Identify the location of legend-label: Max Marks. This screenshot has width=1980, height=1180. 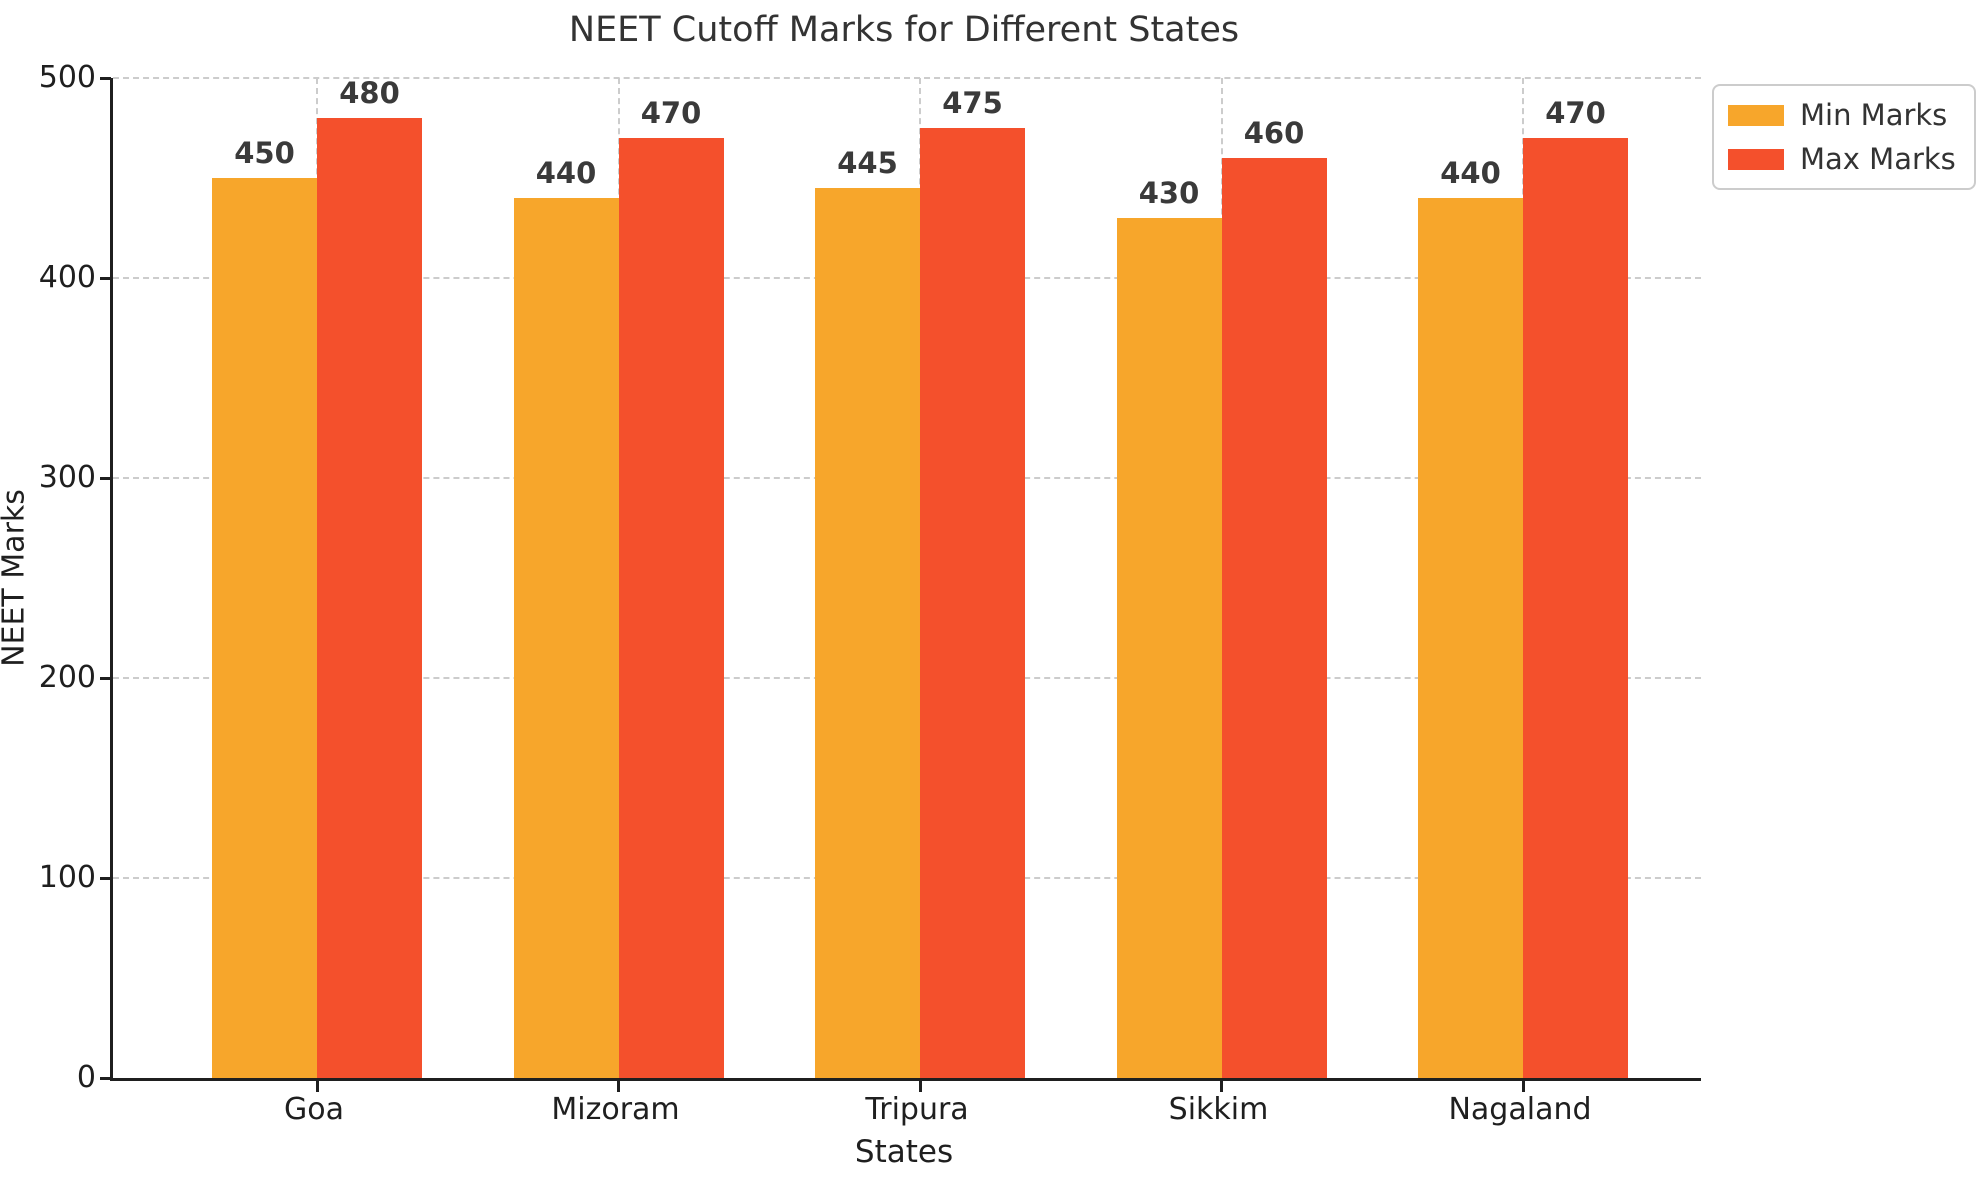
(1878, 159).